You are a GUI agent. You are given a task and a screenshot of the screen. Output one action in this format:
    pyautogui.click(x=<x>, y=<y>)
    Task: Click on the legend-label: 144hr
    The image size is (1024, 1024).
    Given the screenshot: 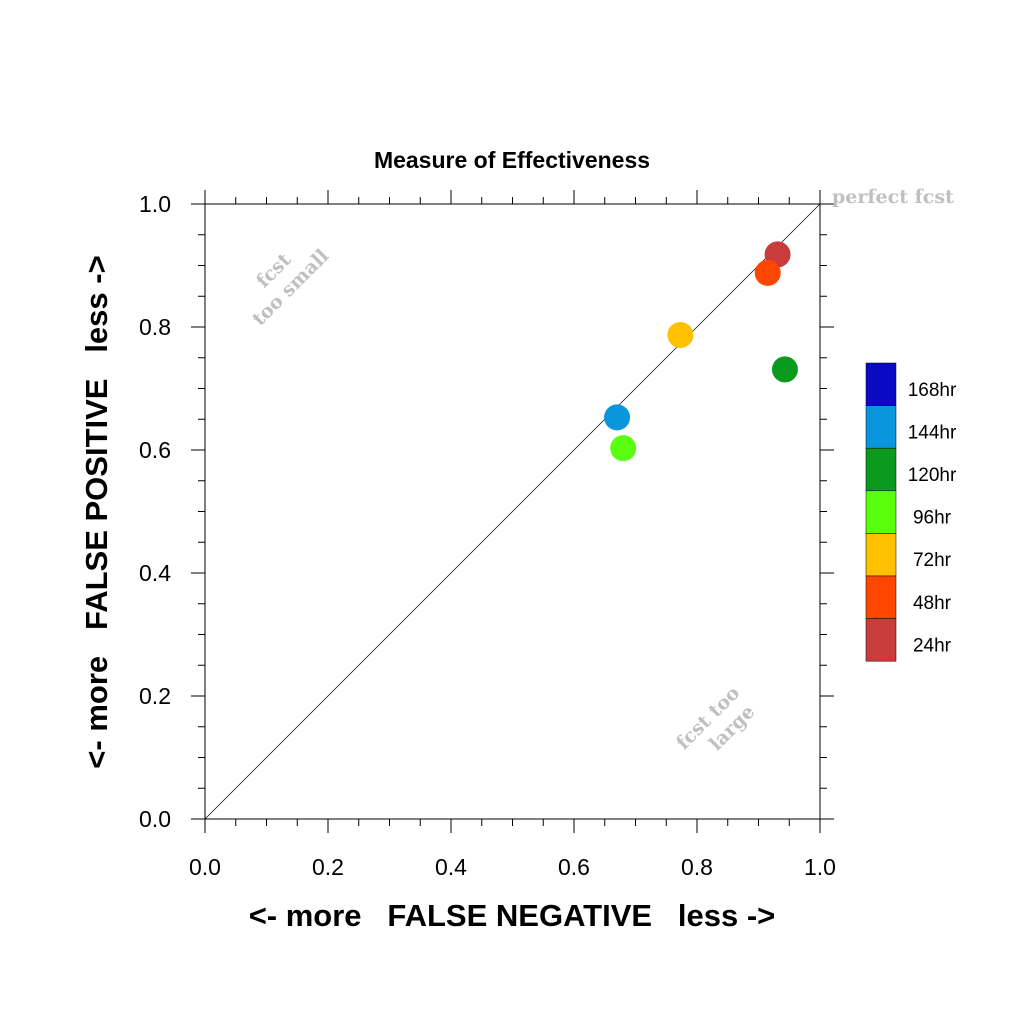 What is the action you would take?
    pyautogui.click(x=932, y=432)
    